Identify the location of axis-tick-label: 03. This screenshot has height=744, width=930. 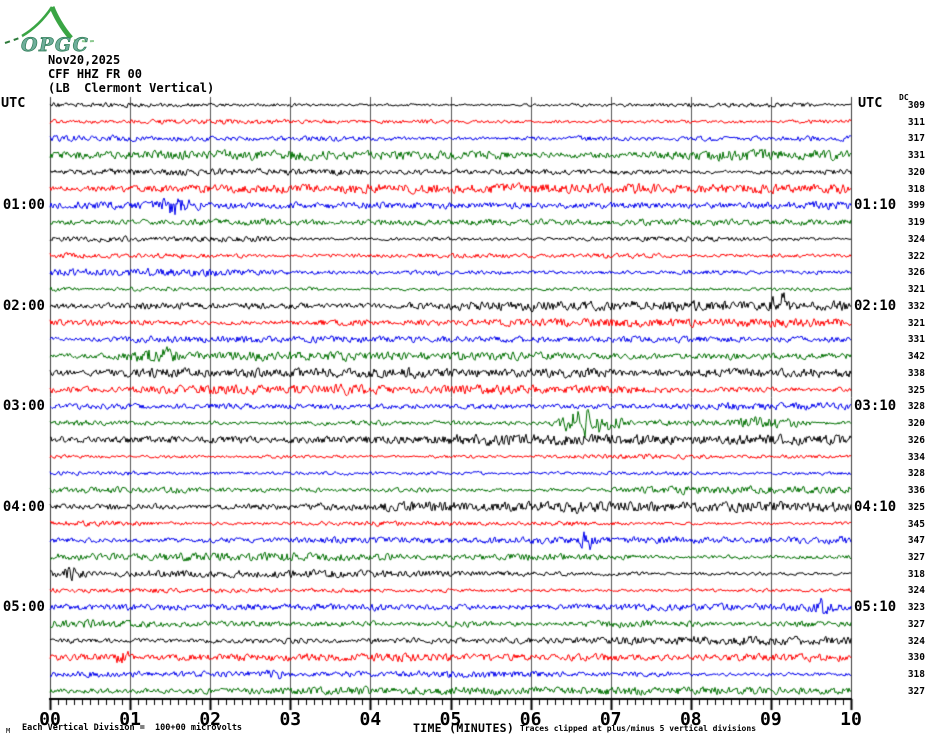
(290, 719).